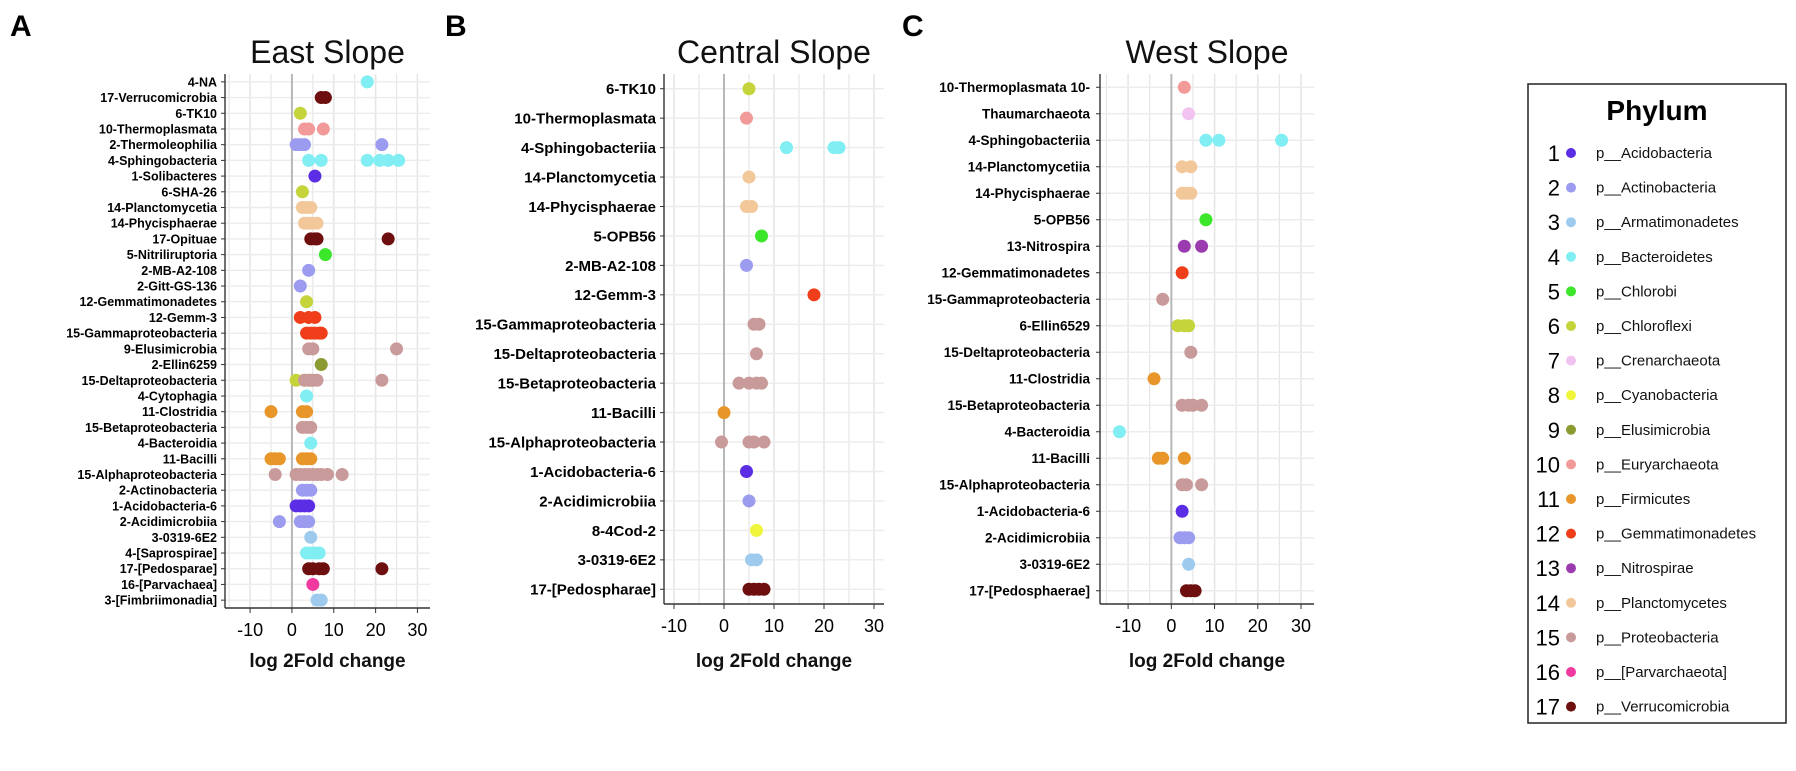 This screenshot has height=771, width=1796. I want to click on y-tick-label: 13-Nitrospira, so click(1049, 246).